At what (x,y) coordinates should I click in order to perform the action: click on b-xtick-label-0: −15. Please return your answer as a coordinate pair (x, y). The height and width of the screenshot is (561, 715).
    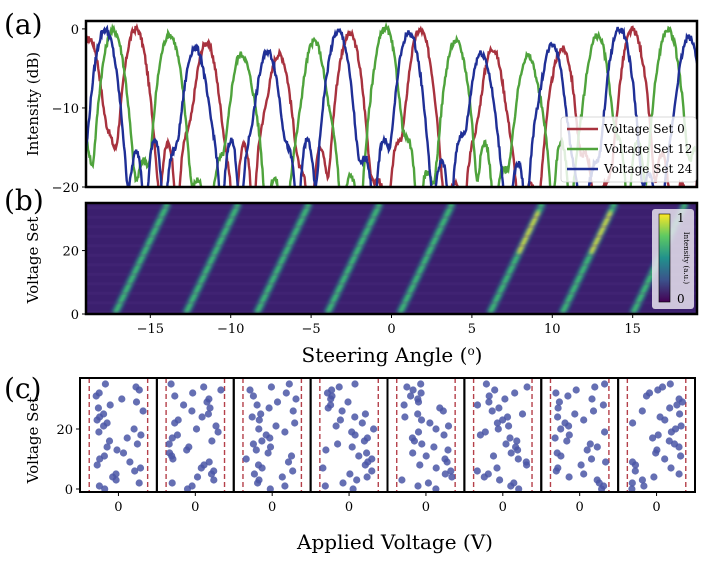
    Looking at the image, I should click on (150, 329).